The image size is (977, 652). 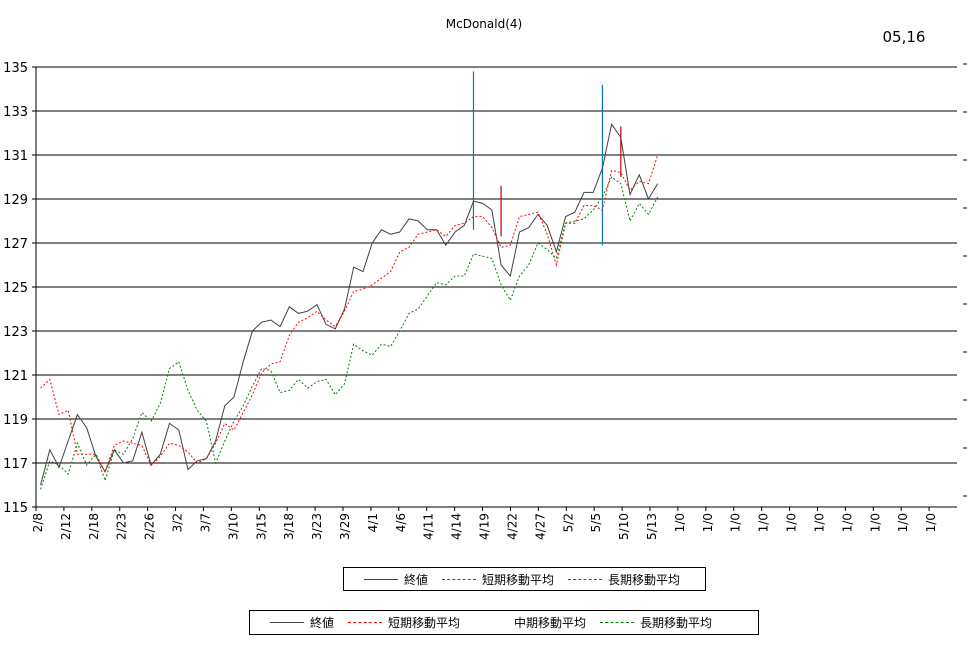 I want to click on y-tick-label: 135, so click(x=15, y=68).